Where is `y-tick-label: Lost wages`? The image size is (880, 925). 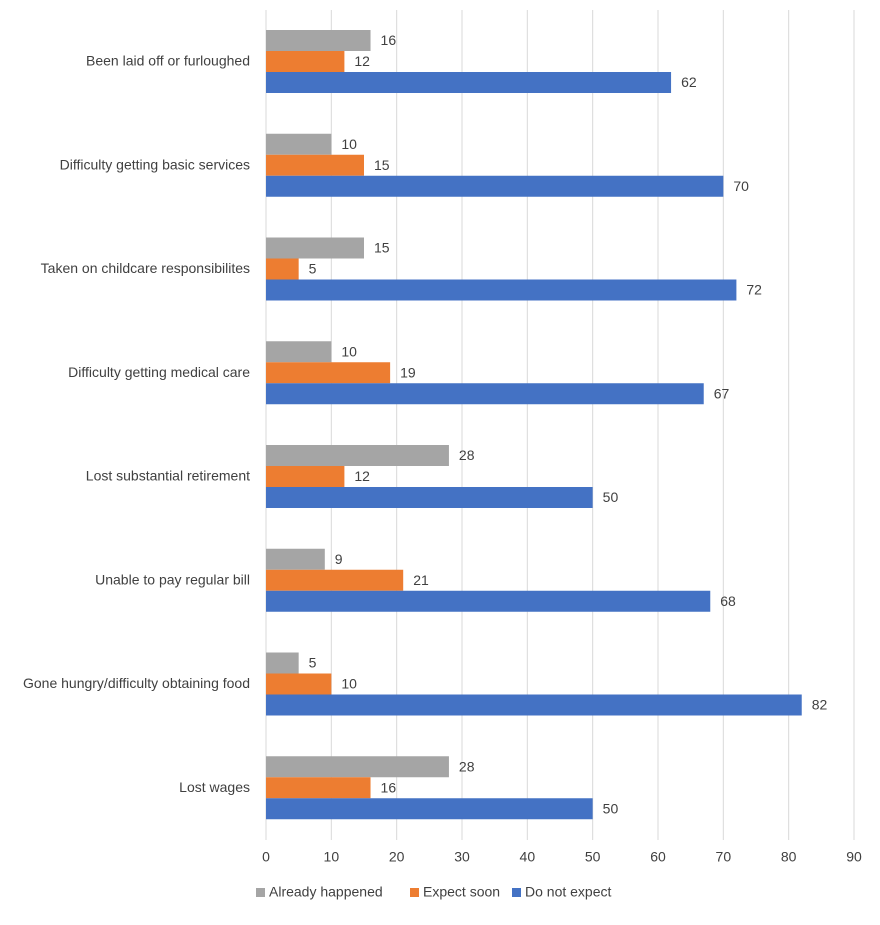
y-tick-label: Lost wages is located at coordinates (214, 787).